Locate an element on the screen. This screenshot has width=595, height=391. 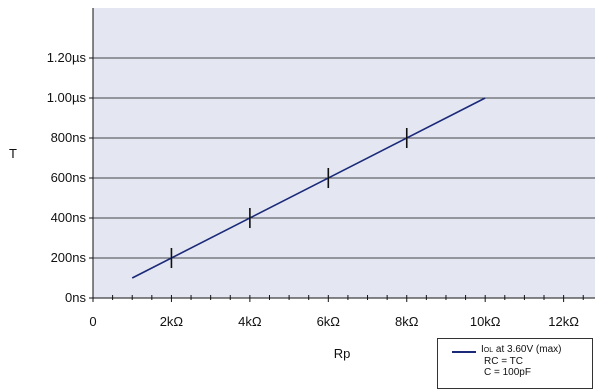
legend-note-rc: RC = TC is located at coordinates (503, 361).